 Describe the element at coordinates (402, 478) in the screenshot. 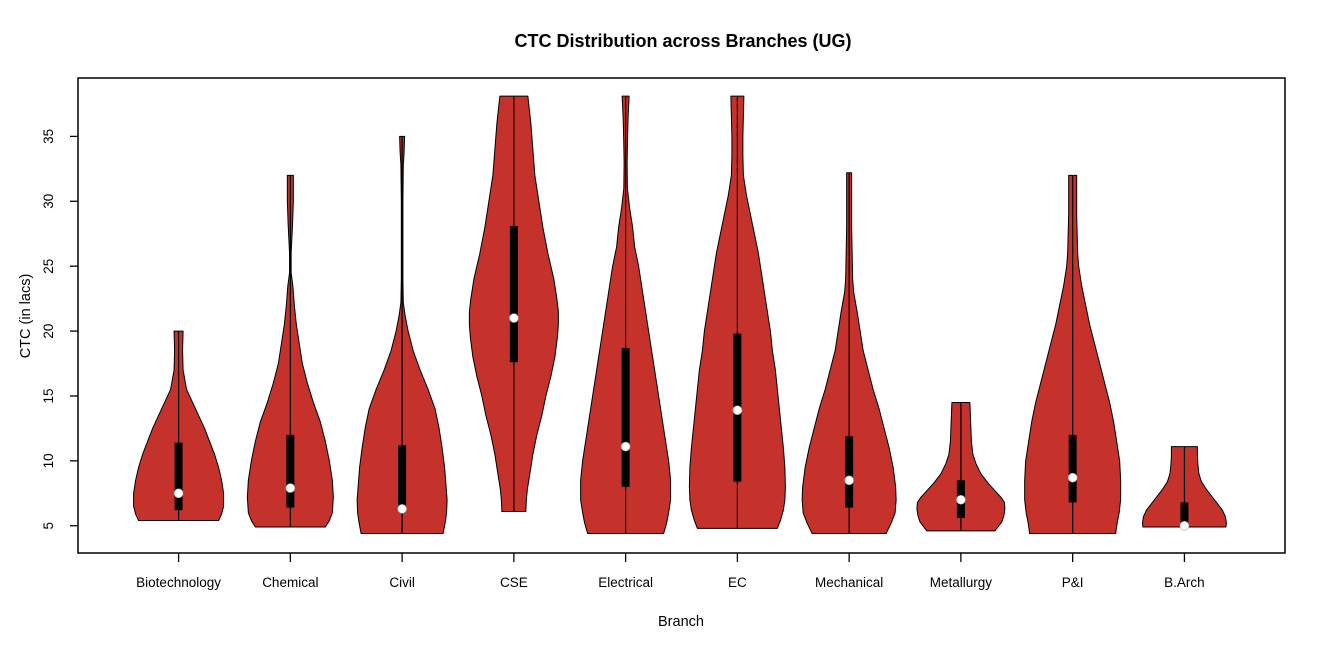

I see `iqr-box-civil` at that location.